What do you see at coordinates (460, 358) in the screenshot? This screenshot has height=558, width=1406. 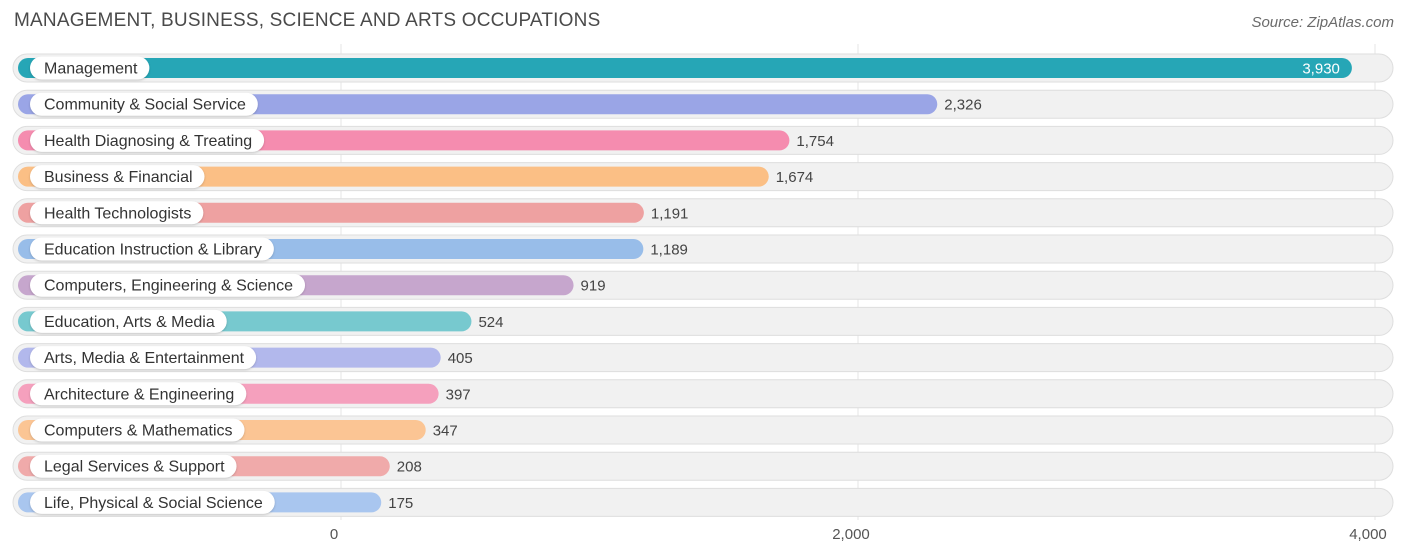 I see `value-label: 405` at bounding box center [460, 358].